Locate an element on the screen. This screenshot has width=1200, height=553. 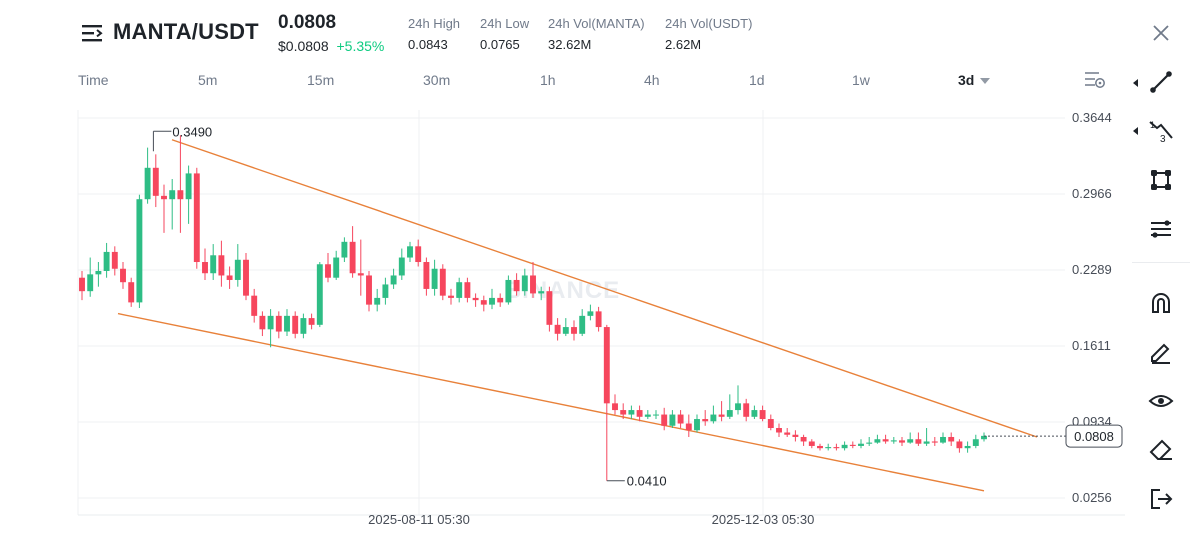
y-tick-label: 0.1611 is located at coordinates (1091, 345).